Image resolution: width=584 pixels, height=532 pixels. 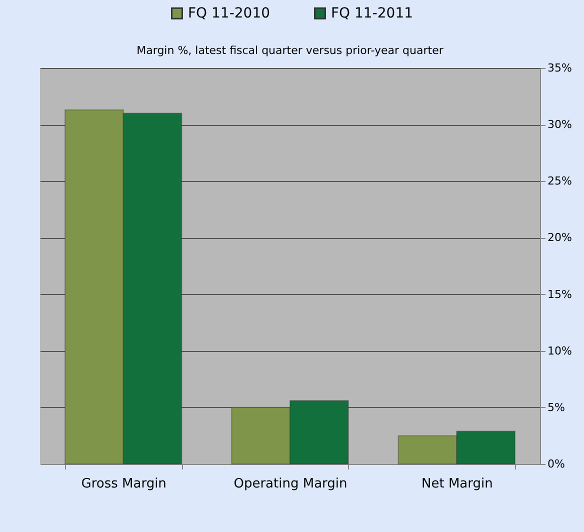 What do you see at coordinates (560, 237) in the screenshot?
I see `y-tick-label: 20%` at bounding box center [560, 237].